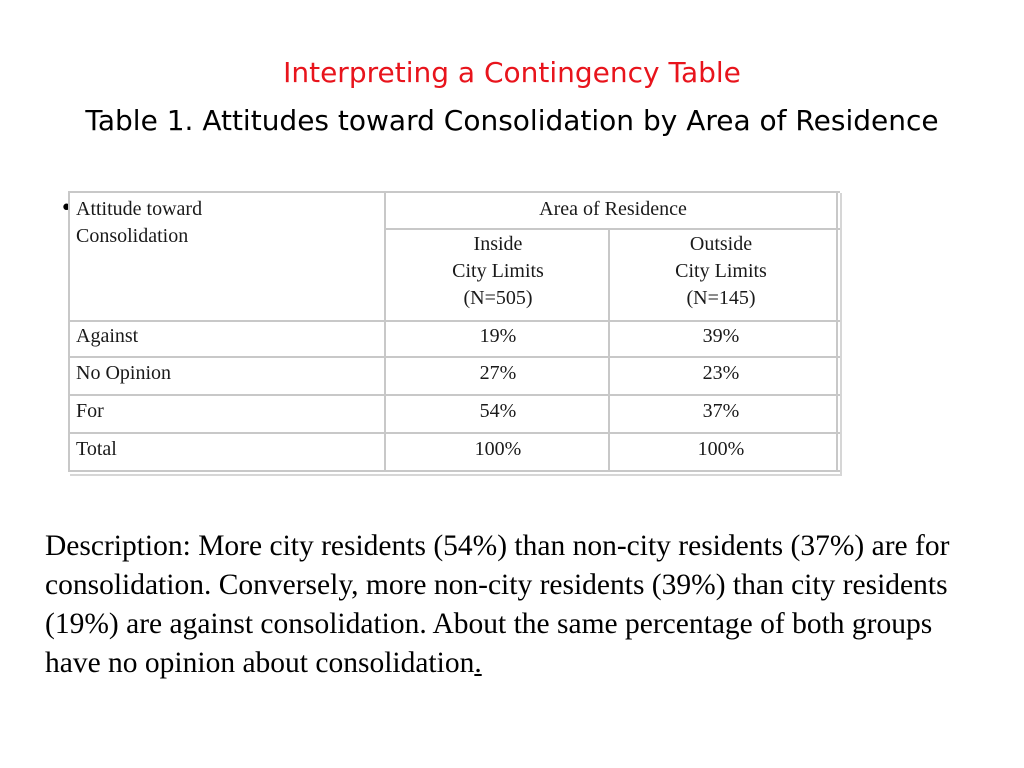 The height and width of the screenshot is (768, 1024). What do you see at coordinates (96, 449) in the screenshot?
I see `row-label-total: Total` at bounding box center [96, 449].